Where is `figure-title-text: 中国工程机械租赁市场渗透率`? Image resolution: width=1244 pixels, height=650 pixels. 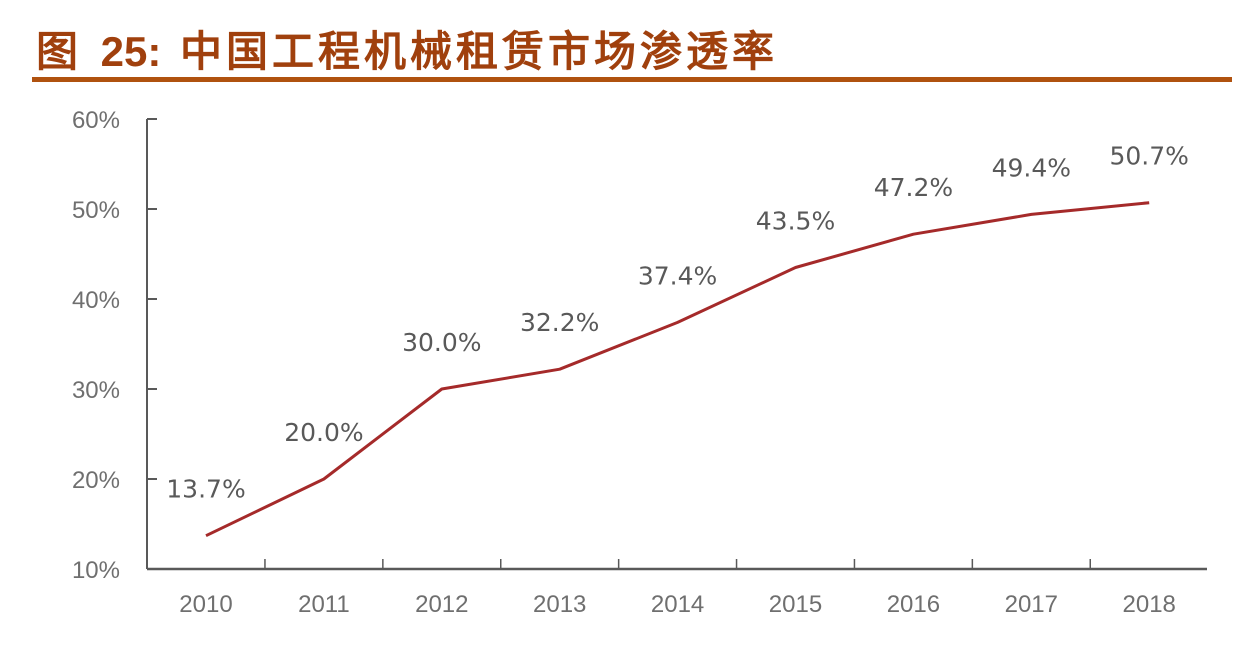 figure-title-text: 中国工程机械租赁市场渗透率 is located at coordinates (478, 51).